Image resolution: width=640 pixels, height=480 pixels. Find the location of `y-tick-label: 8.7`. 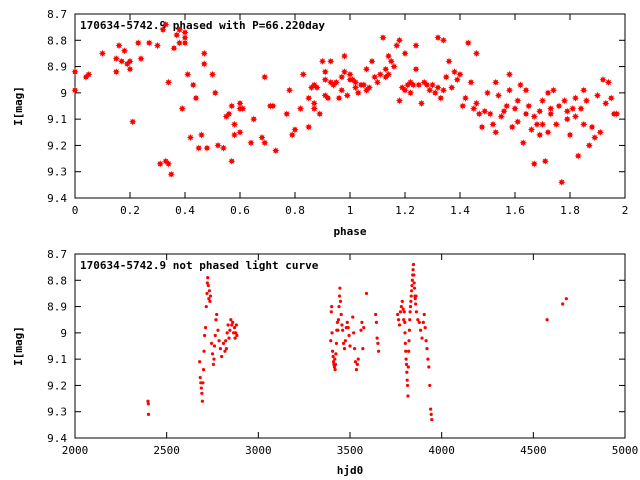

y-tick-label: 8.7 is located at coordinates (57, 14).